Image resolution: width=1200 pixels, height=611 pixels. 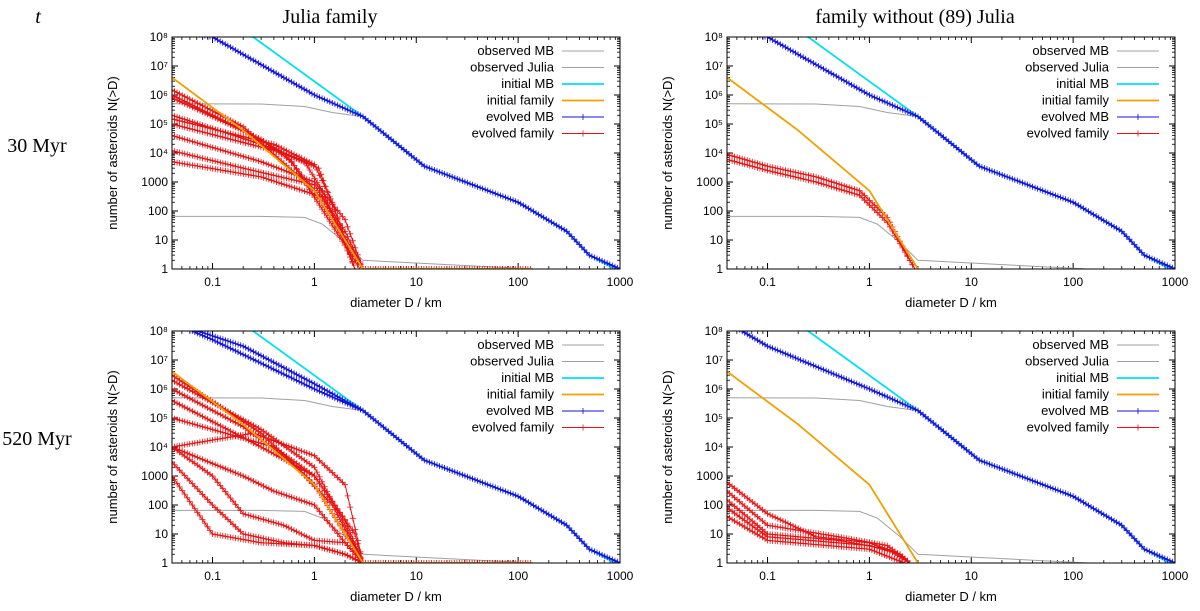 What do you see at coordinates (1076, 394) in the screenshot?
I see `legend-label: initial family` at bounding box center [1076, 394].